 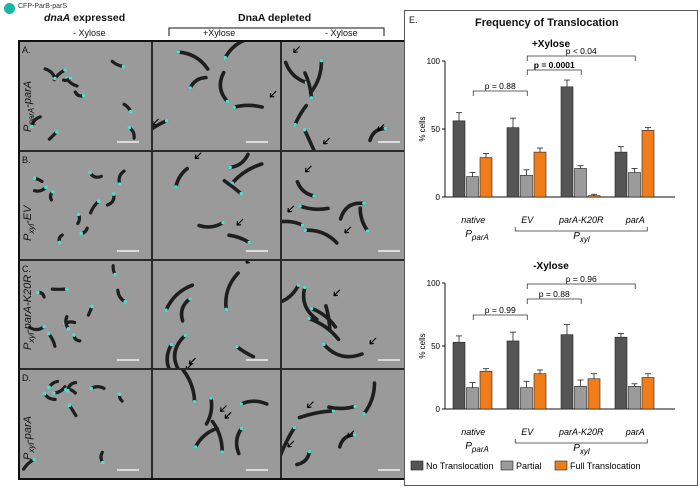 I want to click on p-value-label: p < 0.04, so click(x=581, y=51).